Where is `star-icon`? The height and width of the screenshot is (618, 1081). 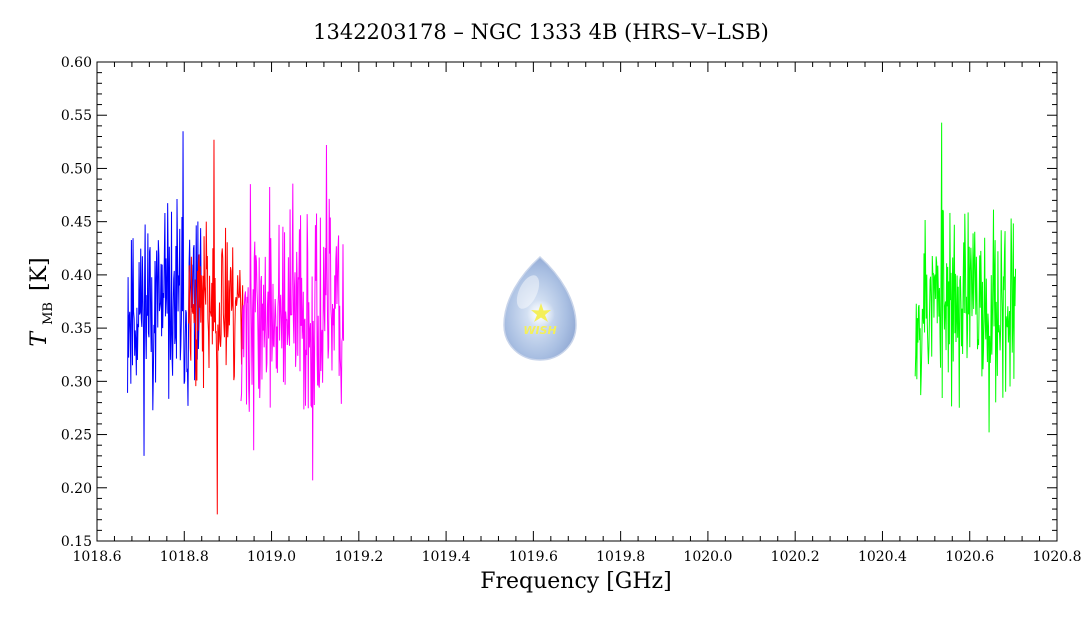 star-icon is located at coordinates (541, 312).